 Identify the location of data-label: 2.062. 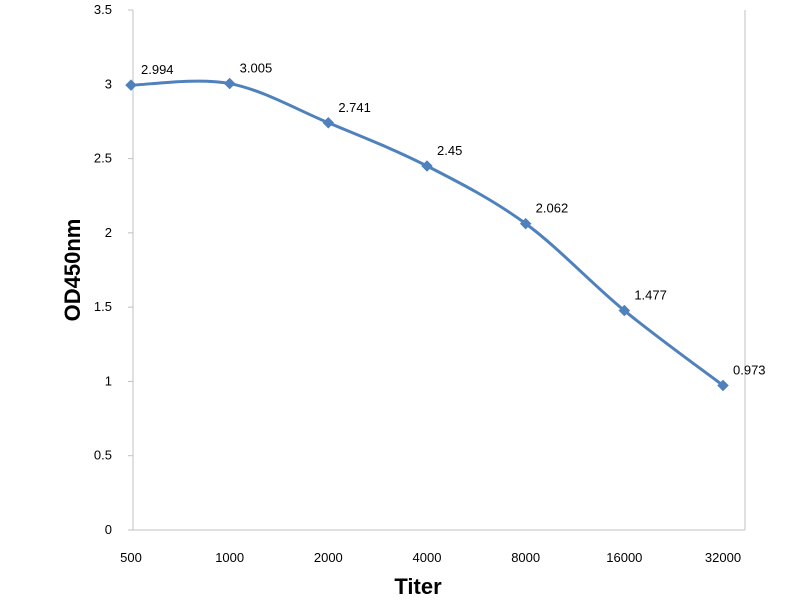
(552, 208).